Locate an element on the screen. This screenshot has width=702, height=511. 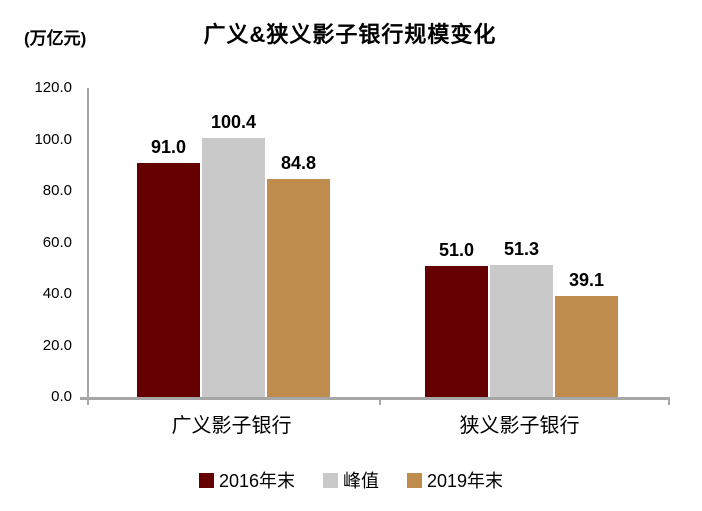
y-axis-tick-label: 0.0 is located at coordinates (61, 396).